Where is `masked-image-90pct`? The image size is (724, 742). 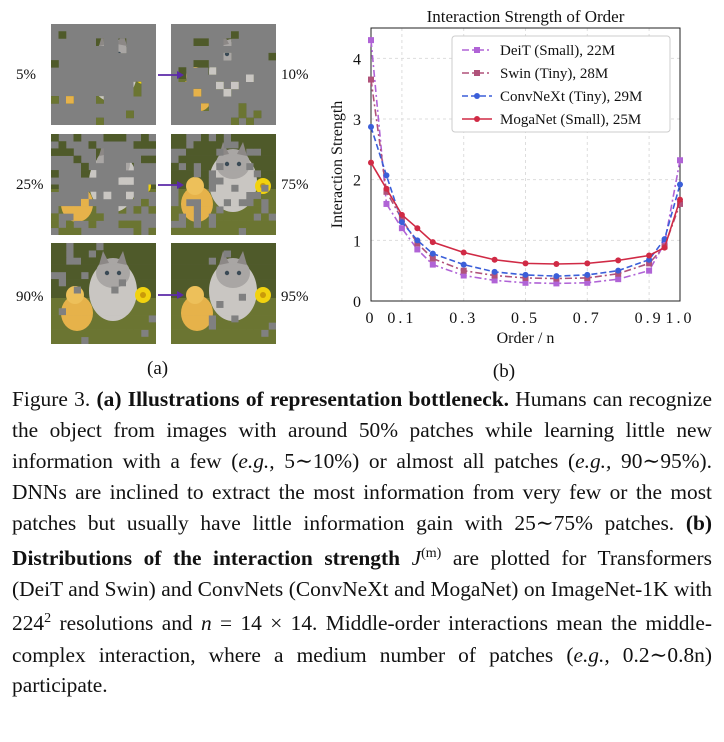 masked-image-90pct is located at coordinates (103, 293).